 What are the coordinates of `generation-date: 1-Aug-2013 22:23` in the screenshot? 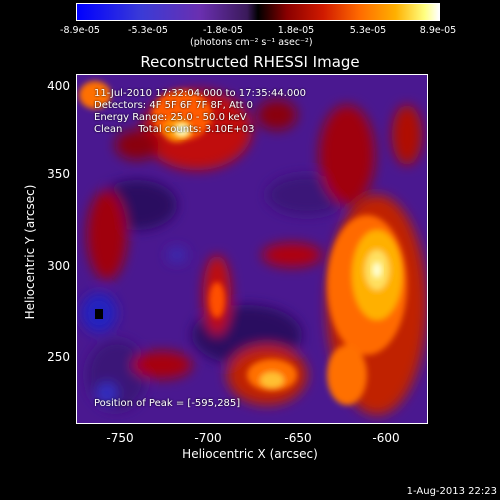 It's located at (451, 491).